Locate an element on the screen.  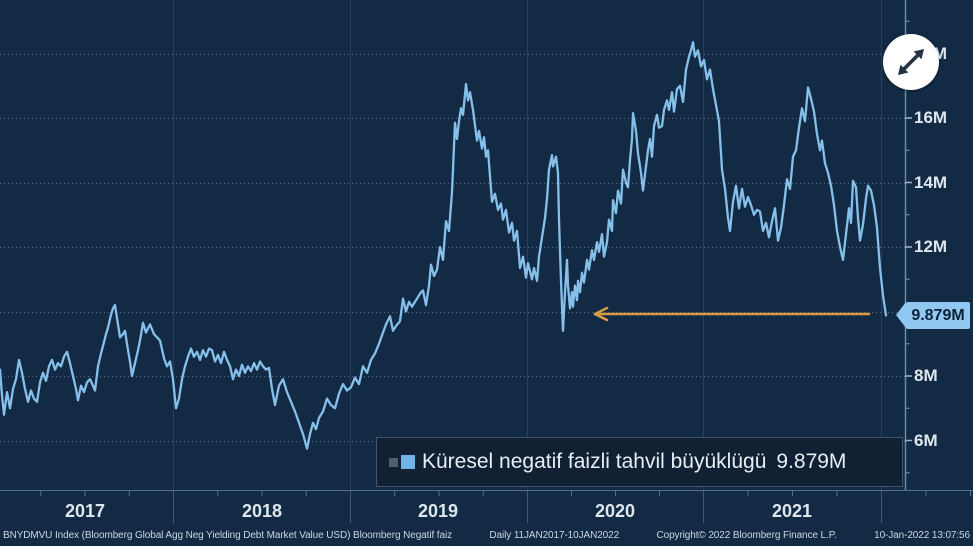
legend-series-label: Küresel negatif faizli tahvil büyüklügü is located at coordinates (594, 461).